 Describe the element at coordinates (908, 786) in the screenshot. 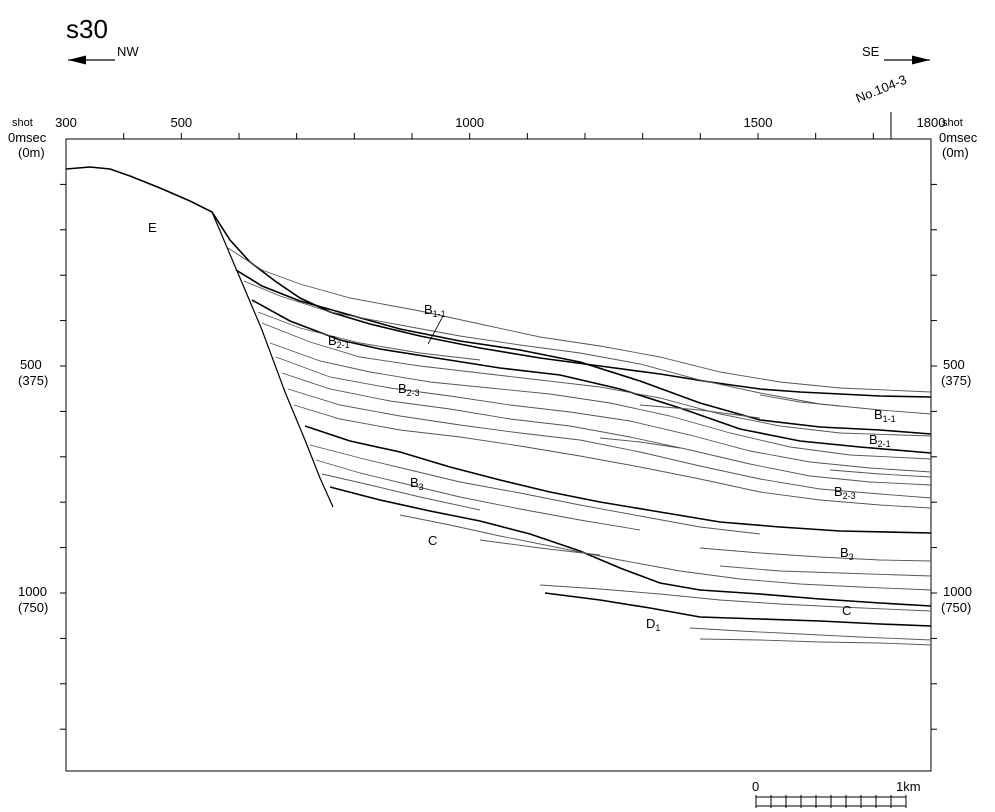

I see `scale-bar-end-label: 1km` at that location.